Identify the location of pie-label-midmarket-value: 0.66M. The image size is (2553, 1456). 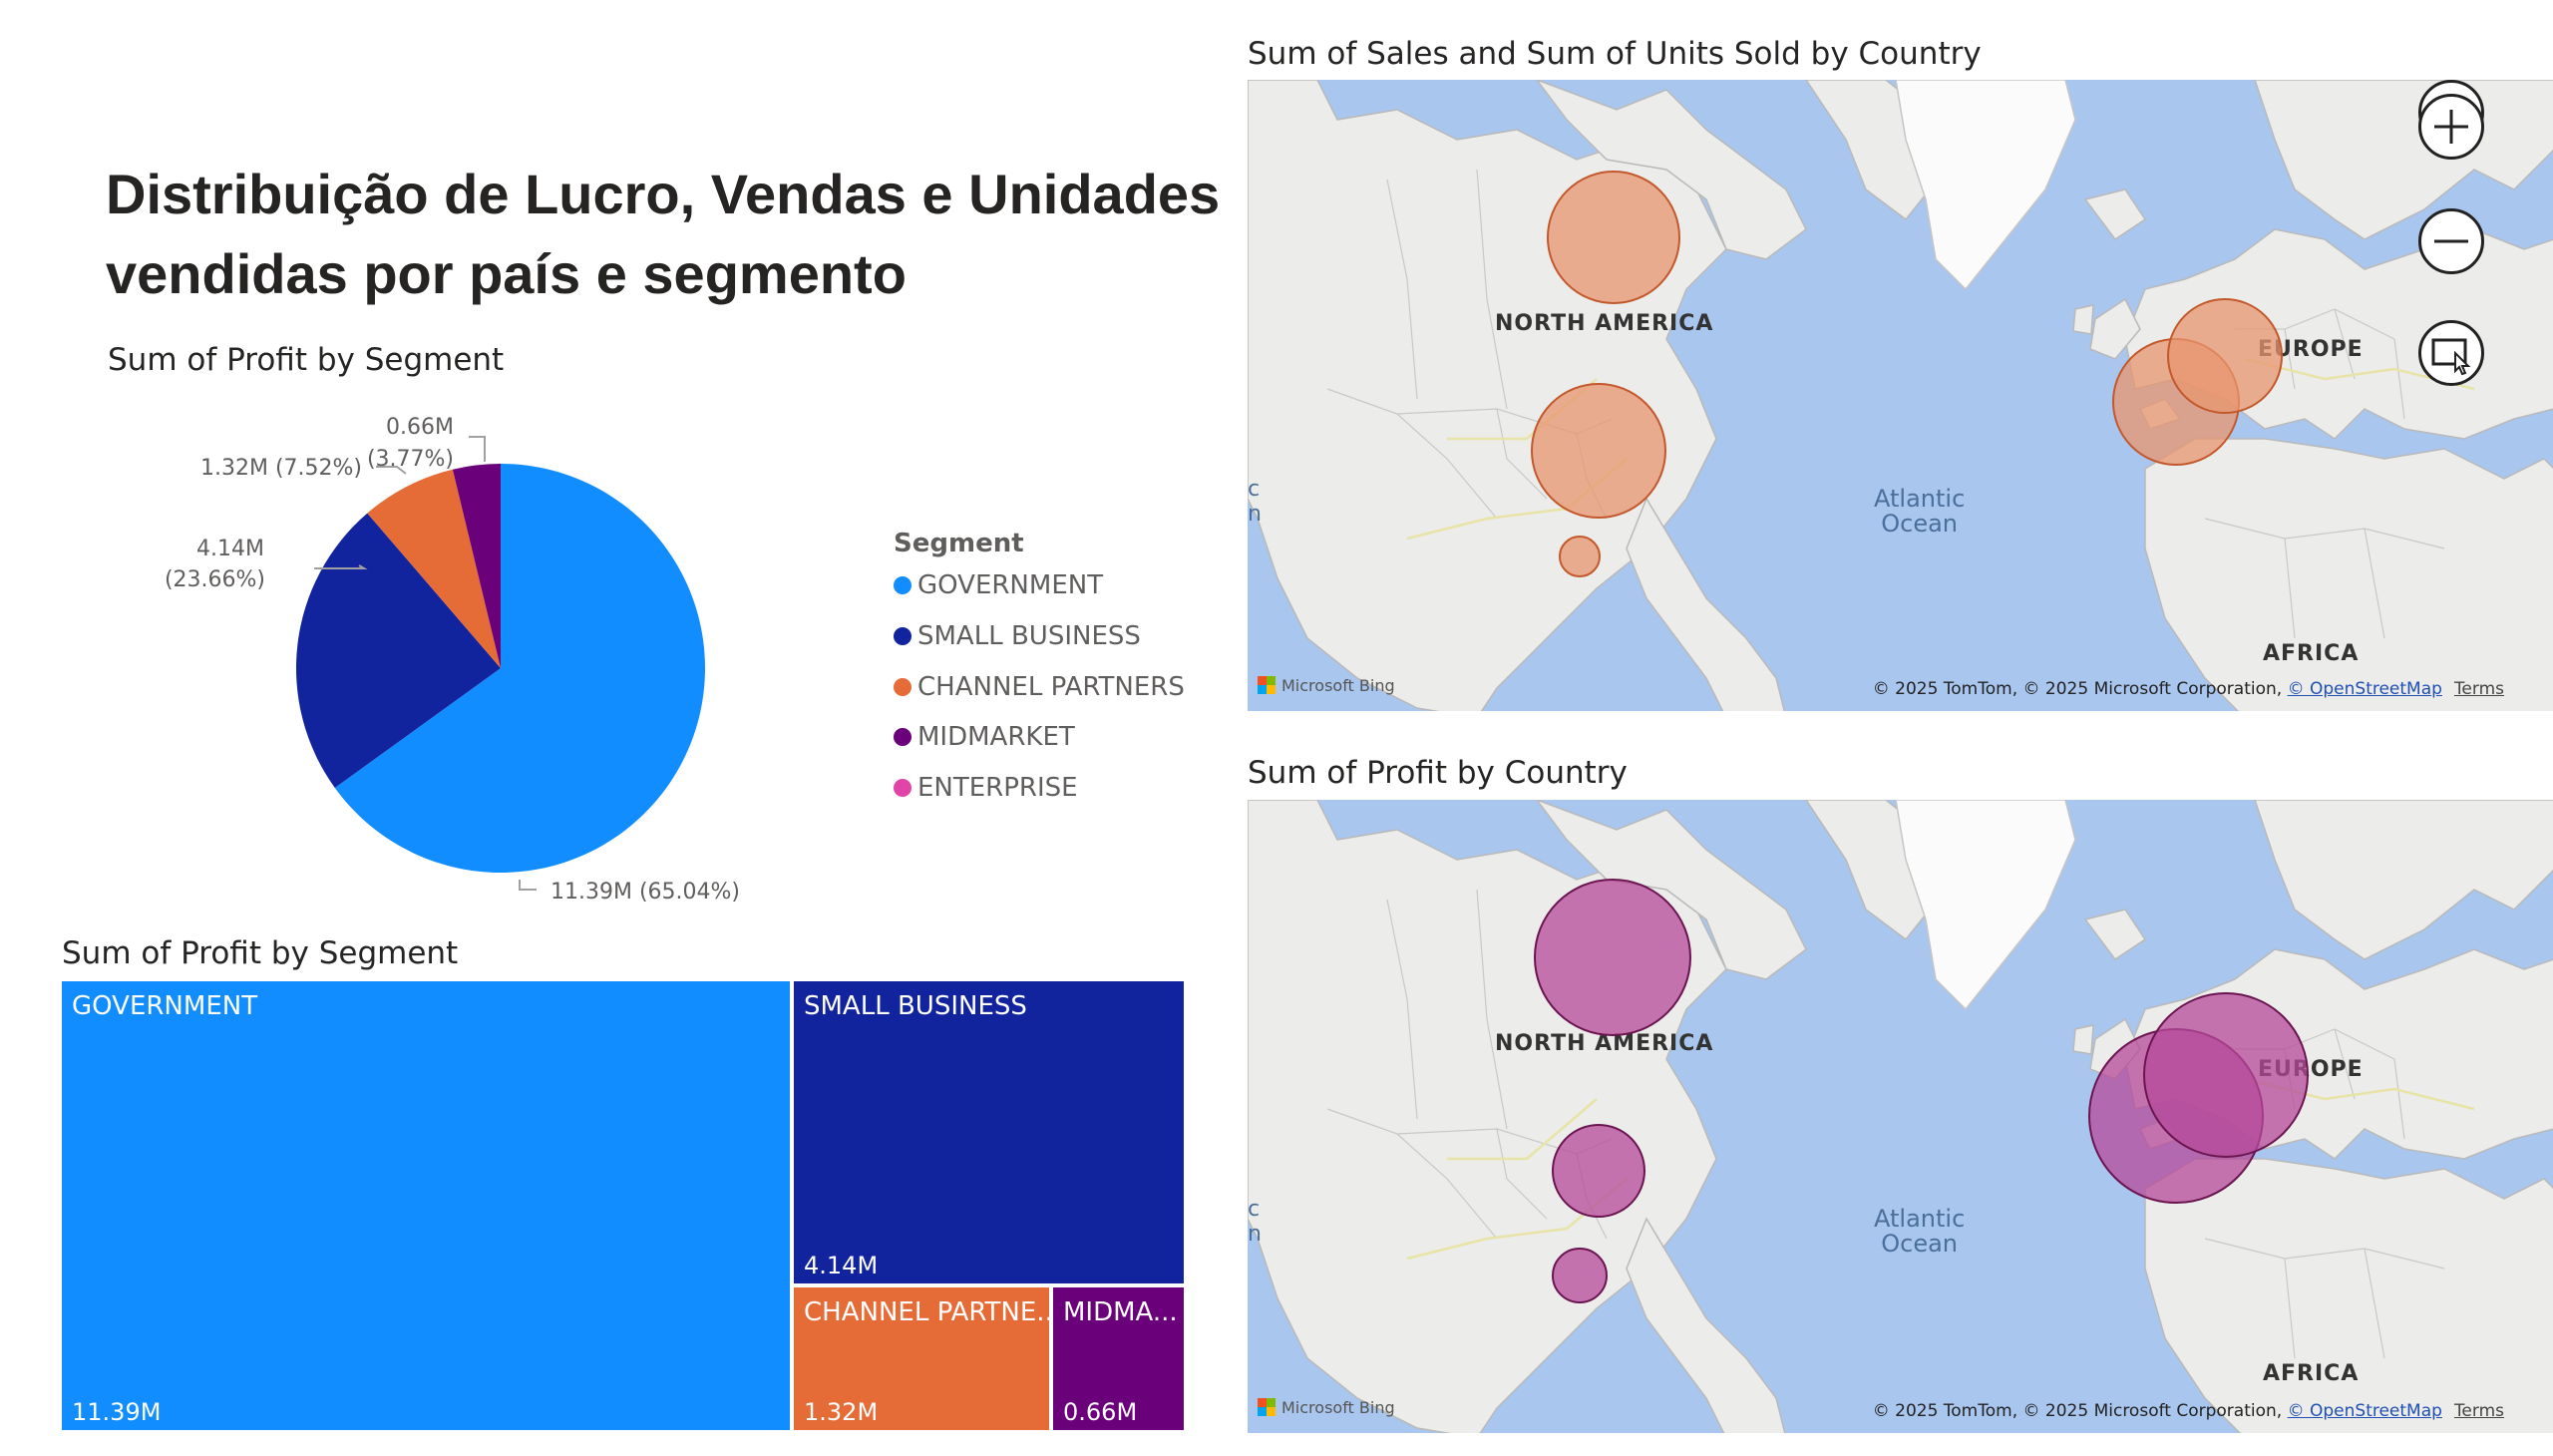
(420, 427).